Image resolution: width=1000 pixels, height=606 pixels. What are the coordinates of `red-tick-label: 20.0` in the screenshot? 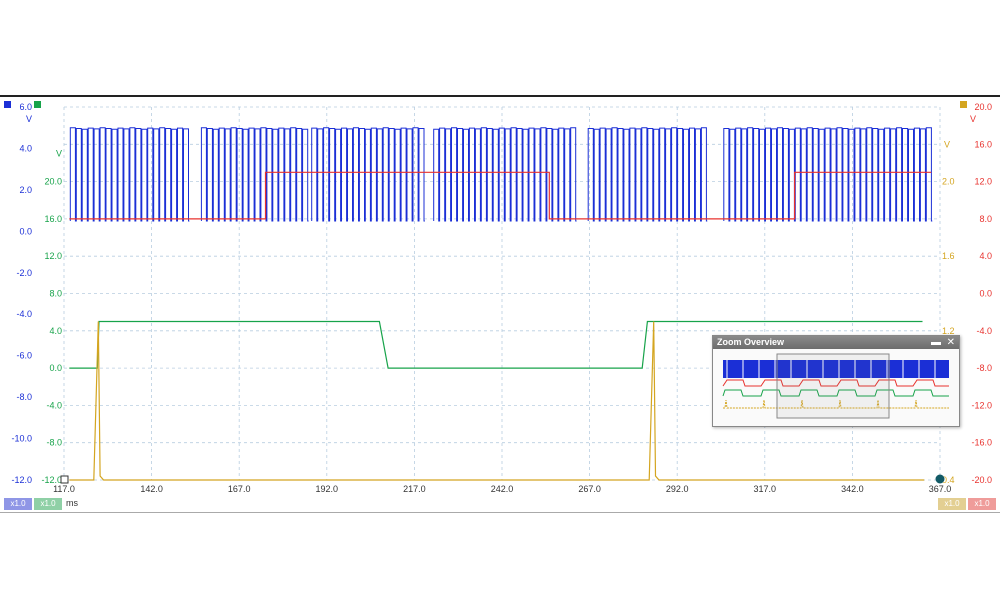 It's located at (983, 107).